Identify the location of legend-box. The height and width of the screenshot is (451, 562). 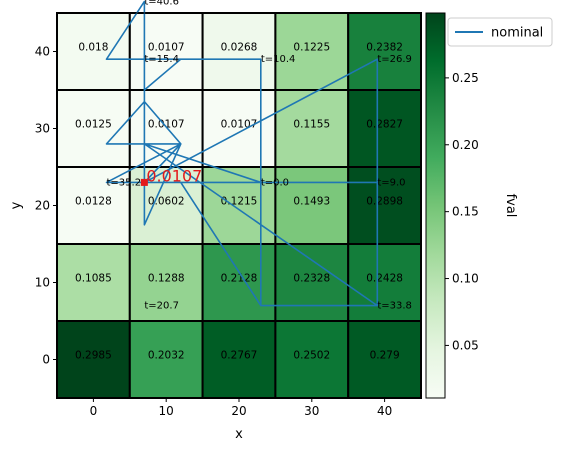
(500, 32).